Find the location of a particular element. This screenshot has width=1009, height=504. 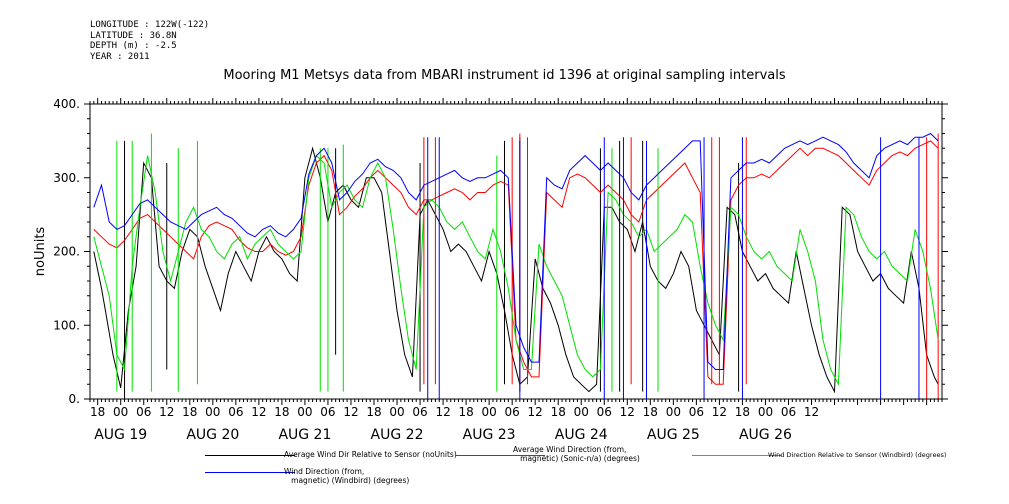

latitude-label: LATITUDE : 36.8N is located at coordinates (133, 35).